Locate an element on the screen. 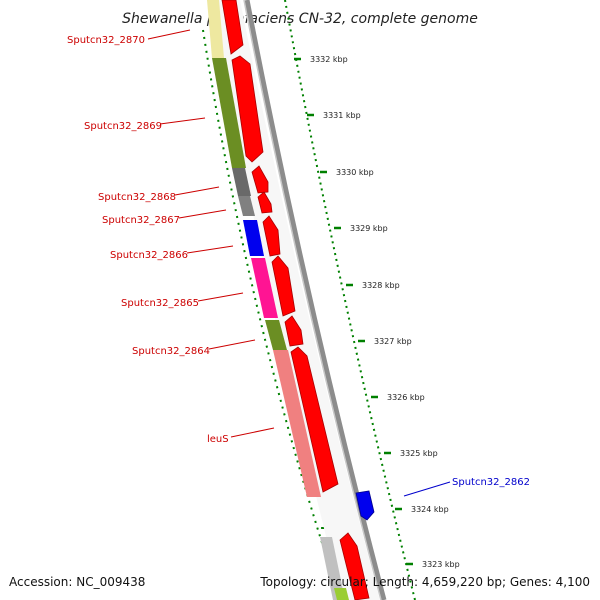 This screenshot has height=600, width=600. accession-text: Accession: NC_009438 is located at coordinates (77, 582).